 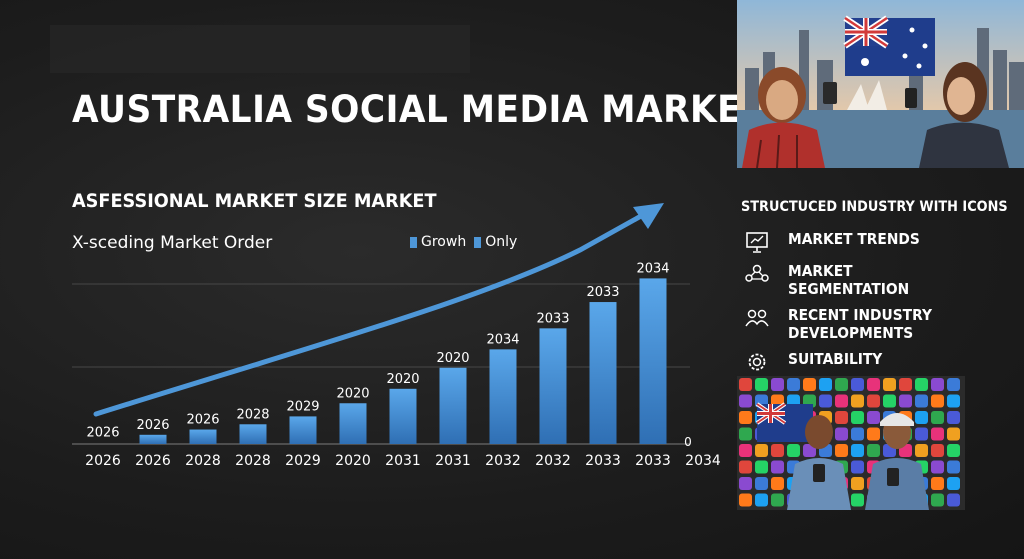 What do you see at coordinates (702, 461) in the screenshot?
I see `x-tick-label: 2034` at bounding box center [702, 461].